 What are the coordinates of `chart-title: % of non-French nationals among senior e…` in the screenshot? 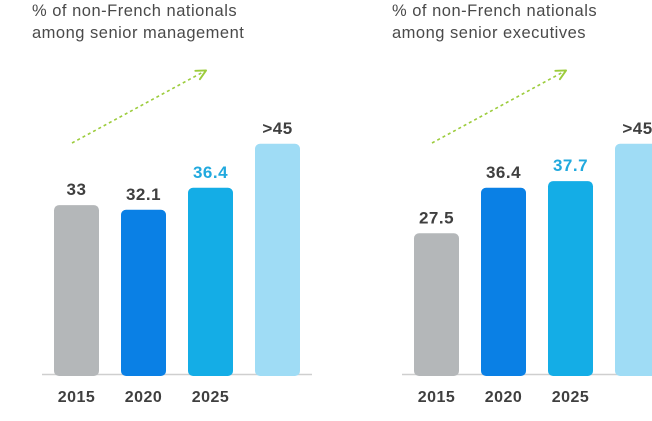 It's located at (494, 22).